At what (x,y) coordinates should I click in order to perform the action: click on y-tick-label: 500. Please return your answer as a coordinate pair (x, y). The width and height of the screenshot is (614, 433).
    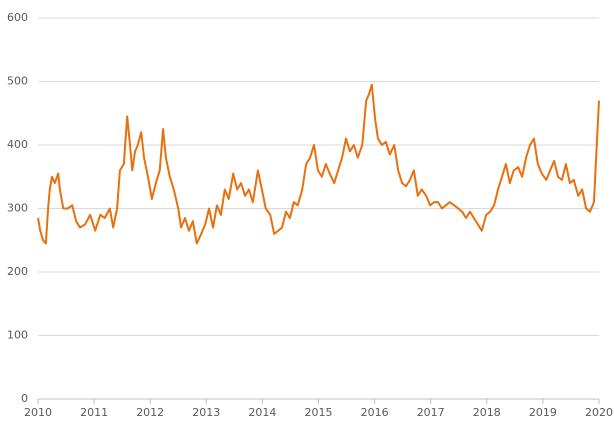
    Looking at the image, I should click on (17, 81).